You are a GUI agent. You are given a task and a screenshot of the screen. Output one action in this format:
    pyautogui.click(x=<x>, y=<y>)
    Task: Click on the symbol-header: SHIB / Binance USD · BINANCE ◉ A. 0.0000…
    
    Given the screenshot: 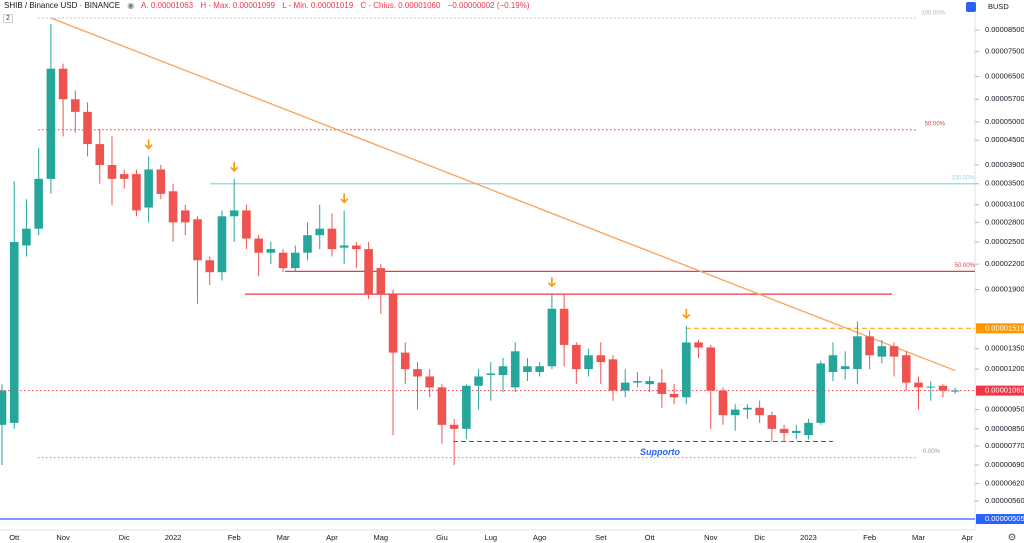 What is the action you would take?
    pyautogui.click(x=269, y=5)
    